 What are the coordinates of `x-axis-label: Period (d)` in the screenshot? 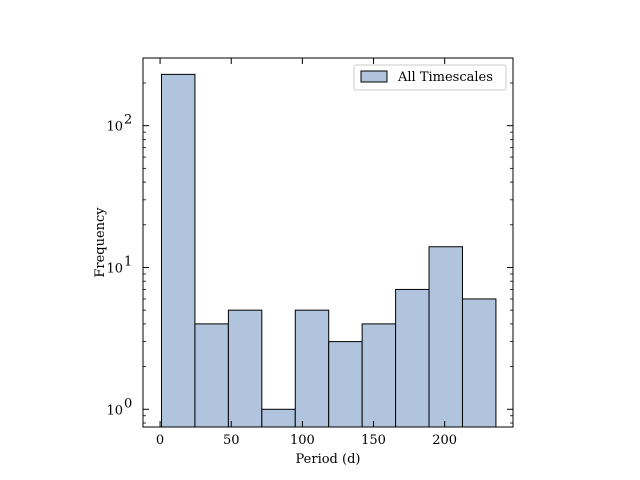 It's located at (328, 459).